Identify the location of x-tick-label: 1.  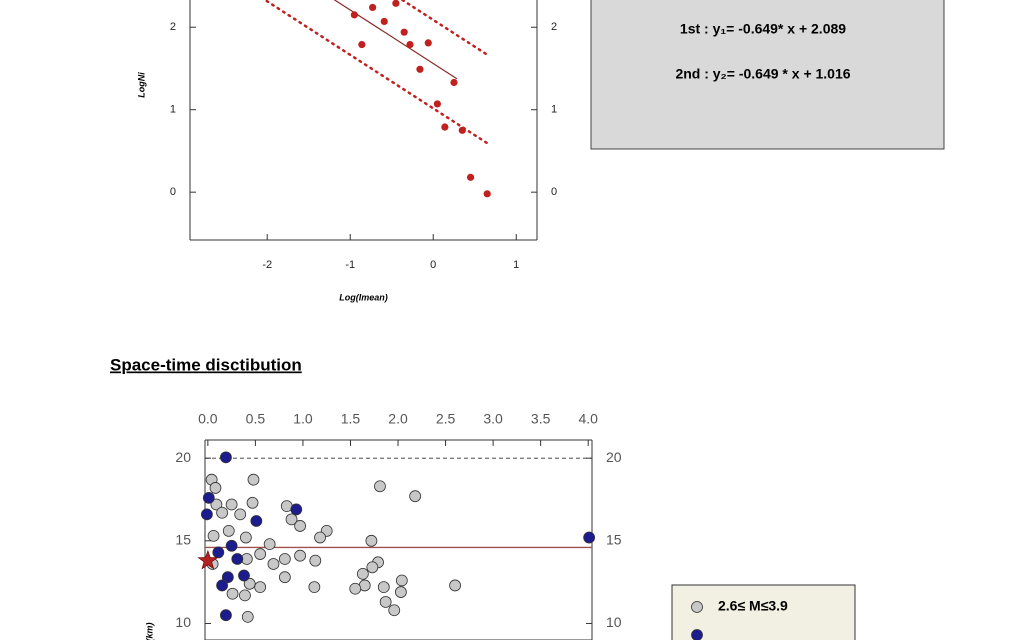
(516, 265).